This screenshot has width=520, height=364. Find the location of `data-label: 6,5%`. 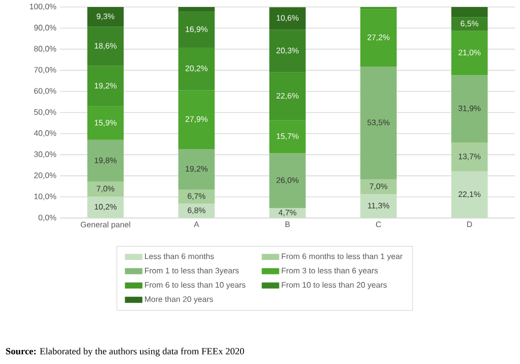

data-label: 6,5% is located at coordinates (469, 24).